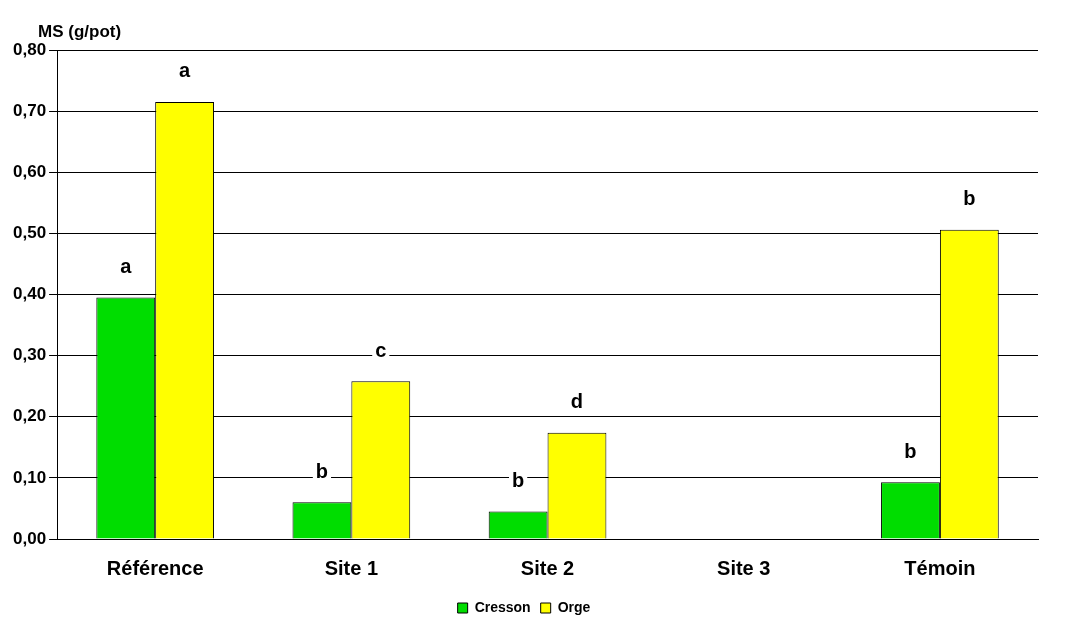  What do you see at coordinates (155, 567) in the screenshot?
I see `x-tick-label: Référence` at bounding box center [155, 567].